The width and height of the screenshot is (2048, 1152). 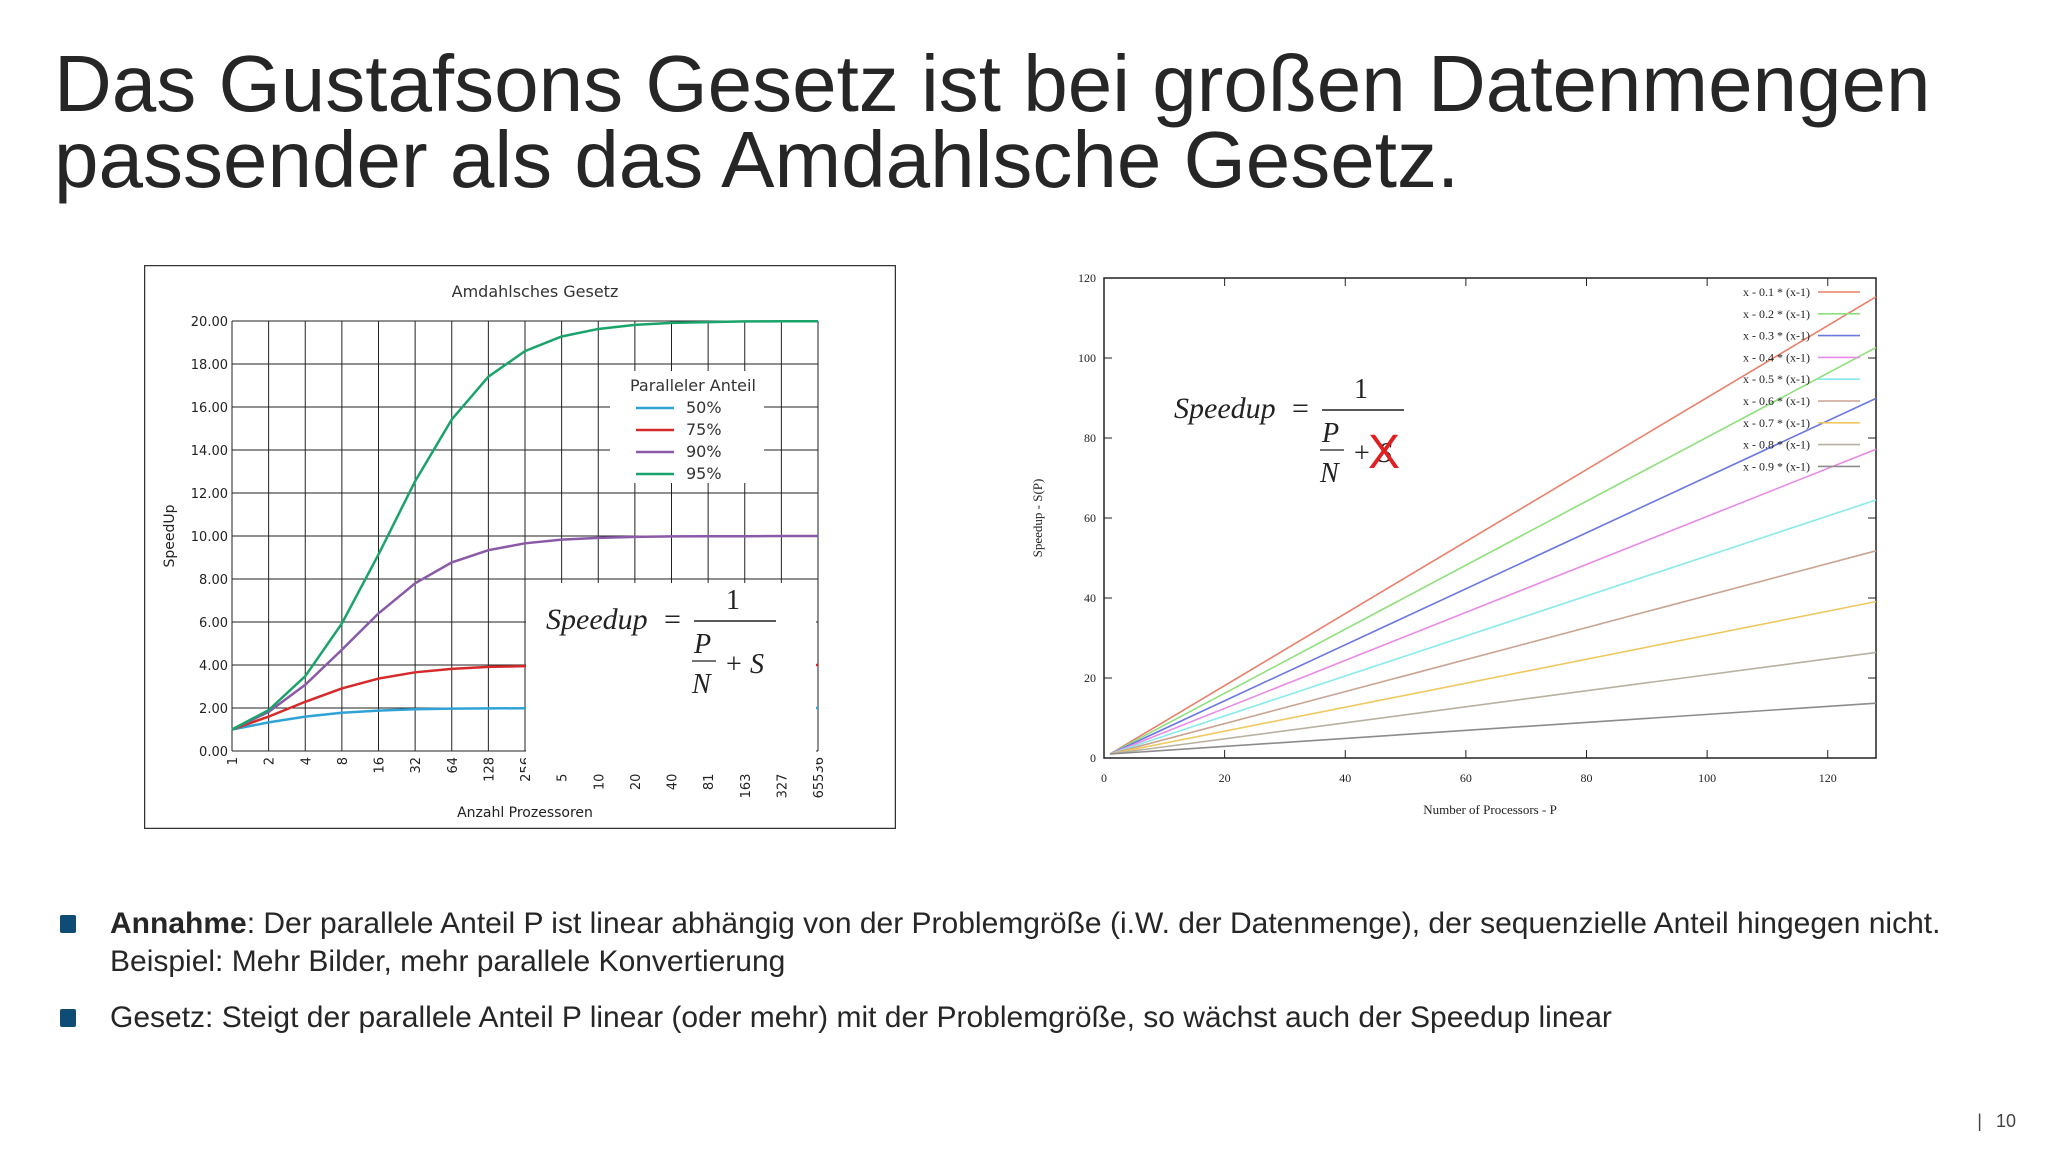 I want to click on title-line-2: passender als das Amdahlsche Gesetz., so click(x=757, y=159).